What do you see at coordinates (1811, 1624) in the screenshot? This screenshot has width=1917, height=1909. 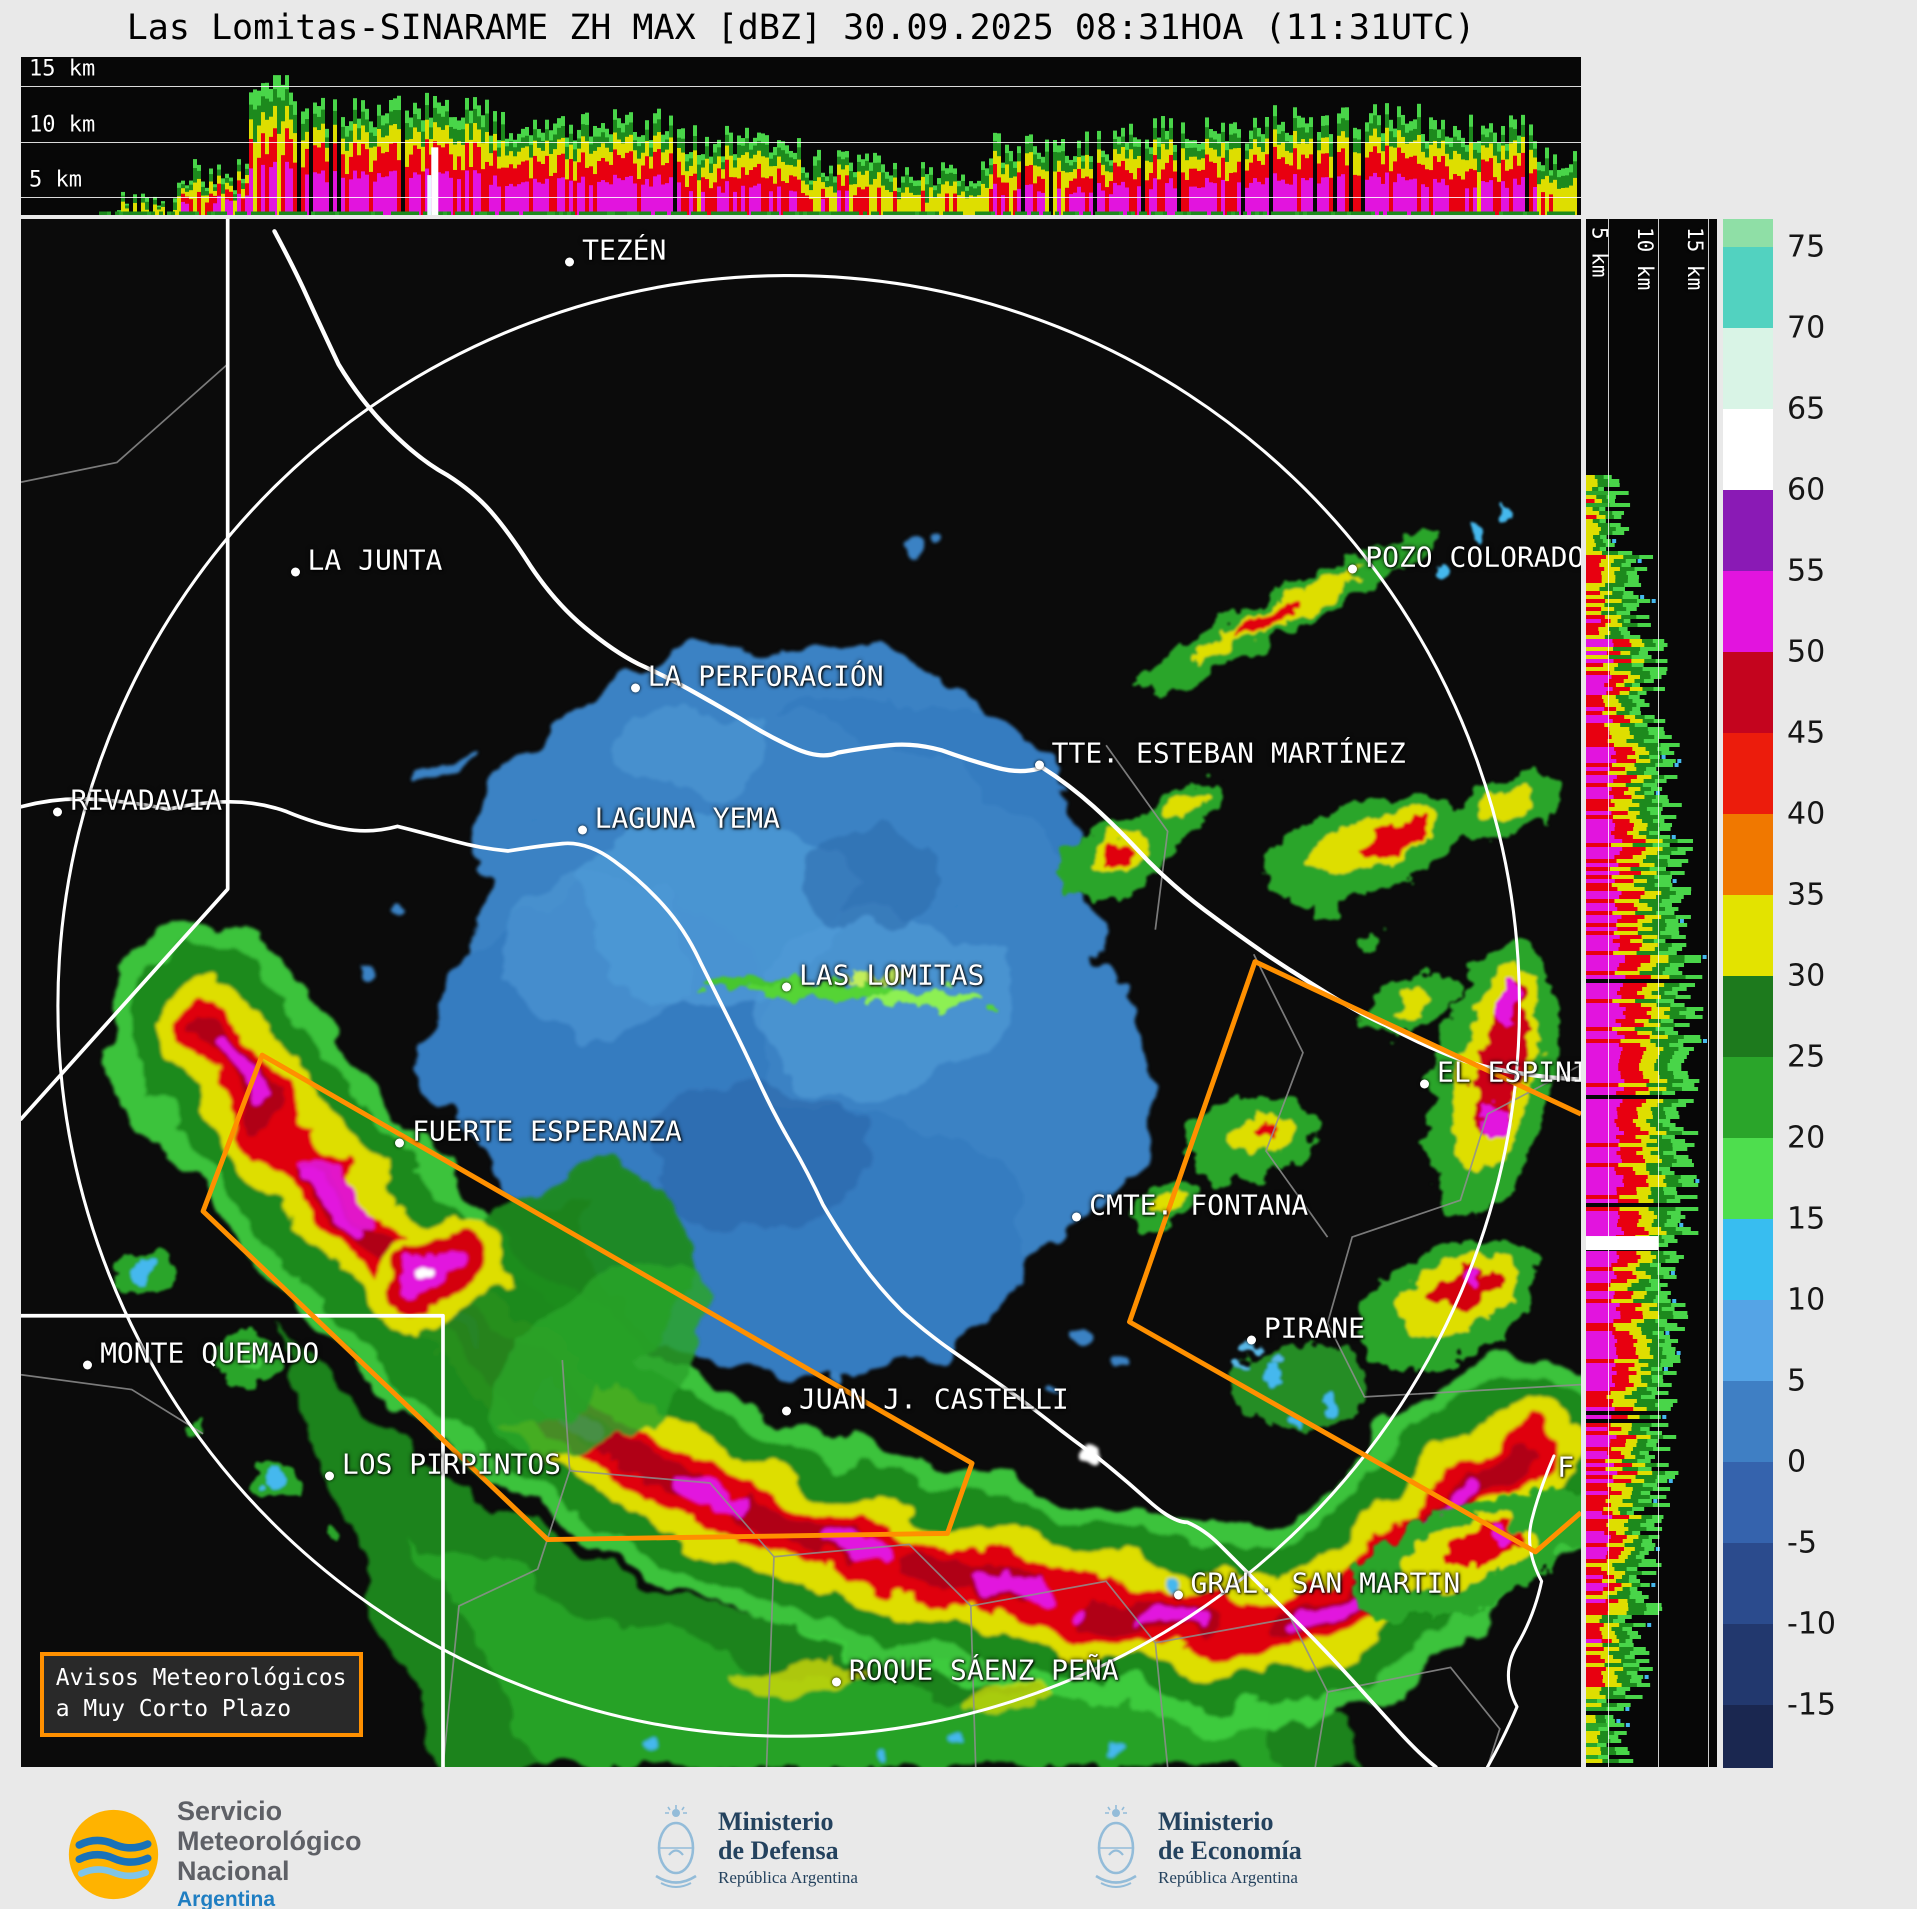 I see `colorbar-tick-label: -10` at bounding box center [1811, 1624].